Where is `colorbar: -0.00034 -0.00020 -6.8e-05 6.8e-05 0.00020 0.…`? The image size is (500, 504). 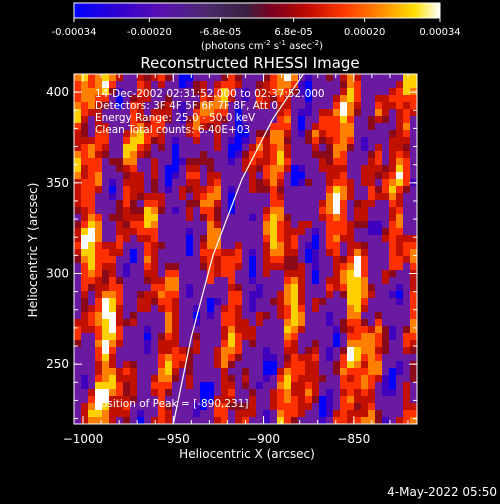 colorbar: -0.00034 -0.00020 -6.8e-05 6.8e-05 0.00020 0.… is located at coordinates (256, 27).